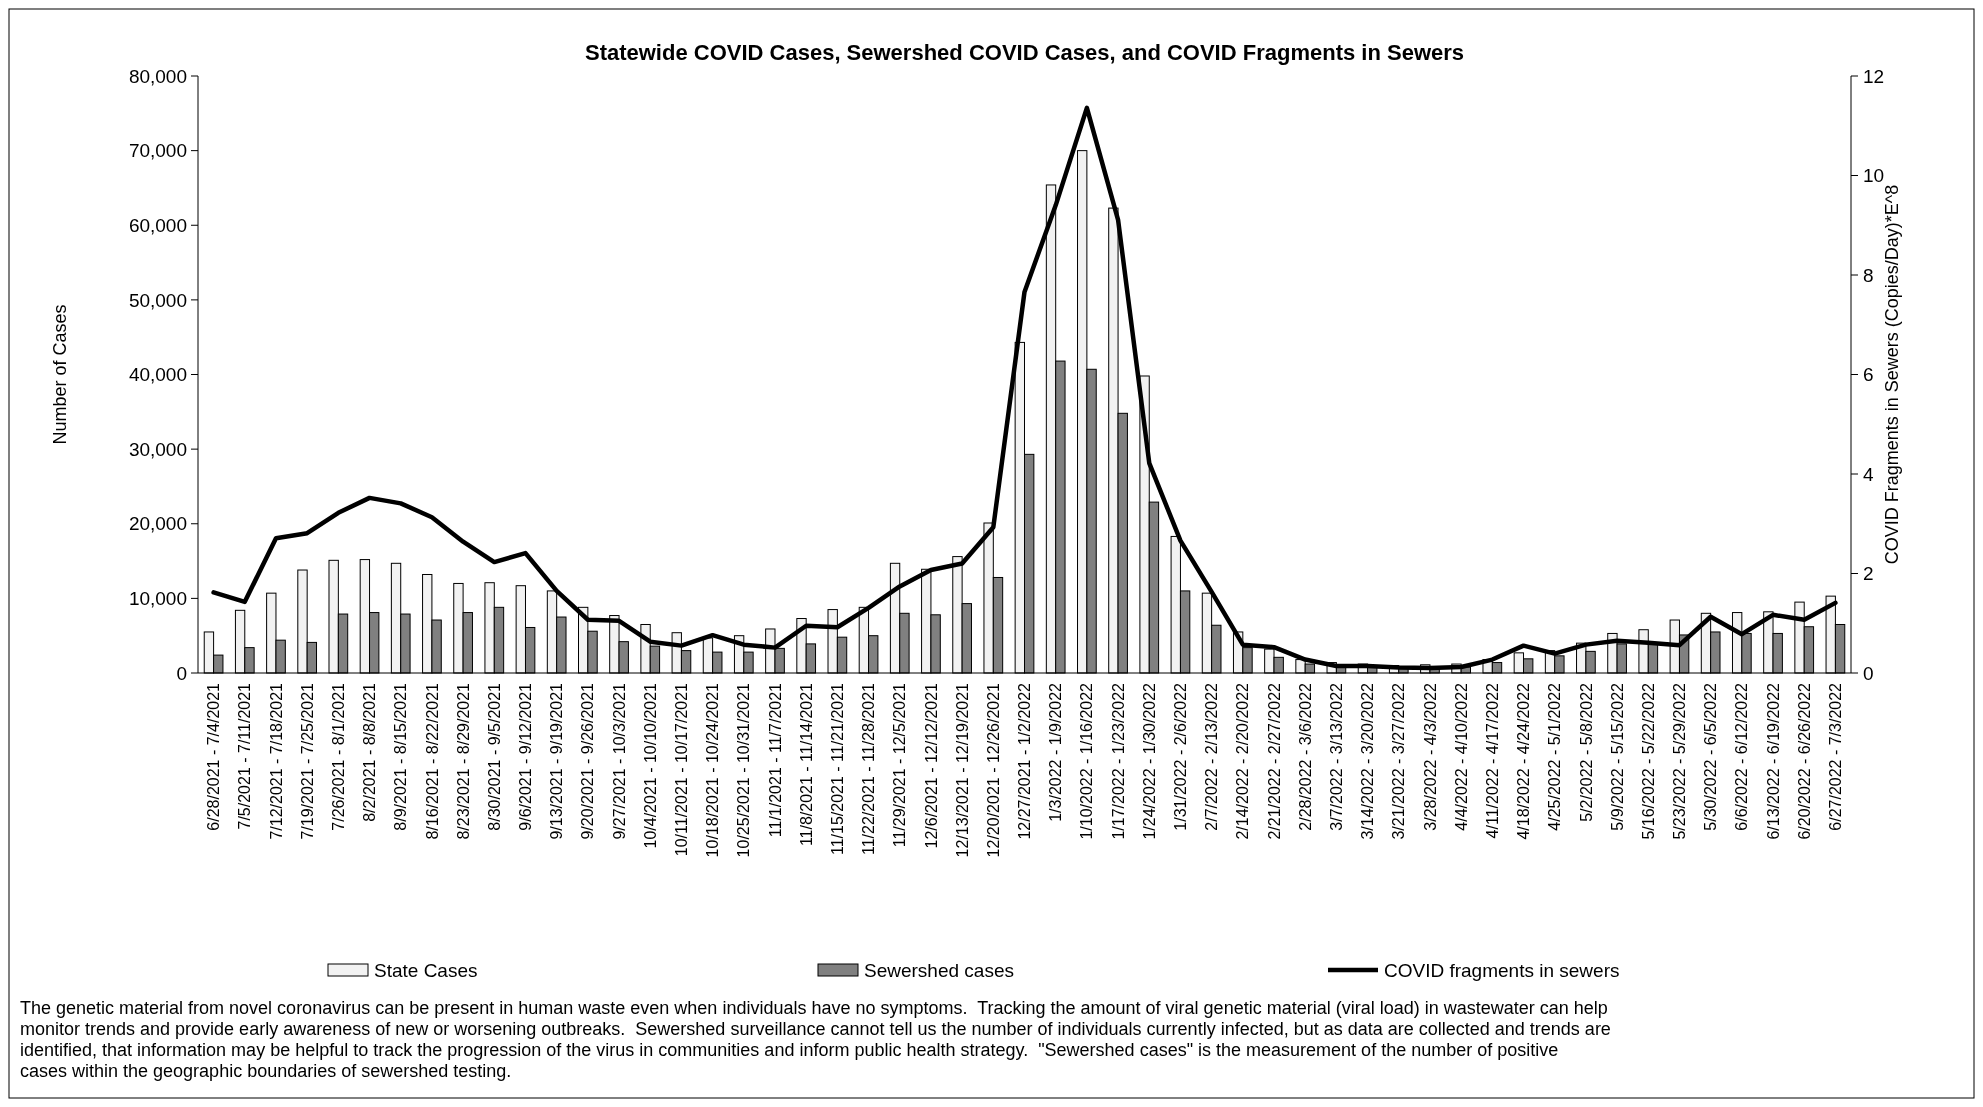  I want to click on x-tick-label: 3/28/2022 - 4/3/2022, so click(1430, 756).